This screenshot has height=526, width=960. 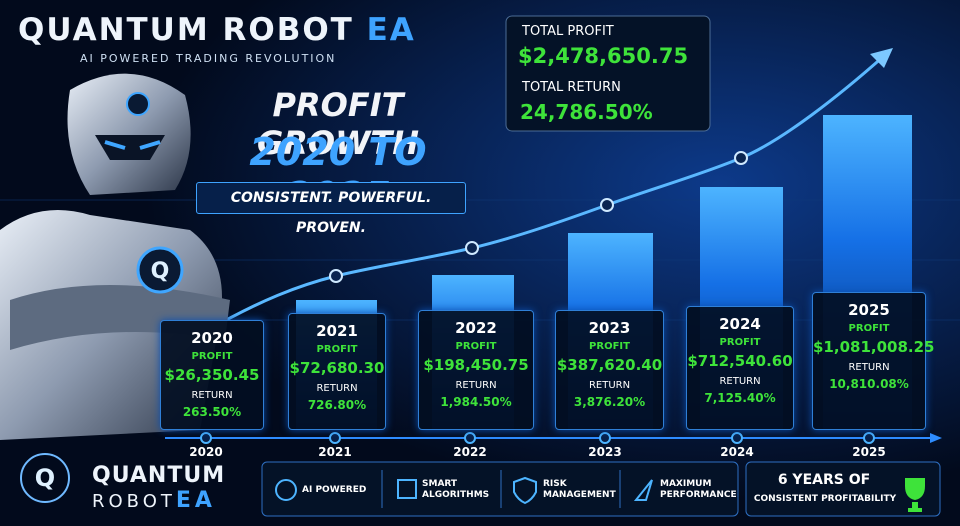 I want to click on total-return: 24,786.50%, so click(x=586, y=112).